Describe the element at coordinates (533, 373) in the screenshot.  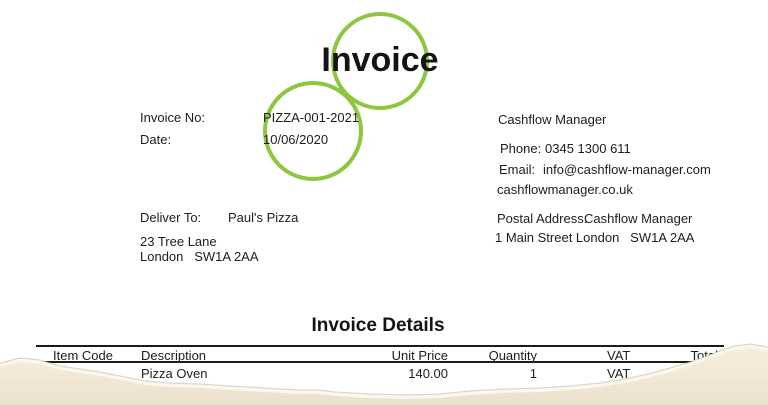
I see `row-cell-quantity: 1` at that location.